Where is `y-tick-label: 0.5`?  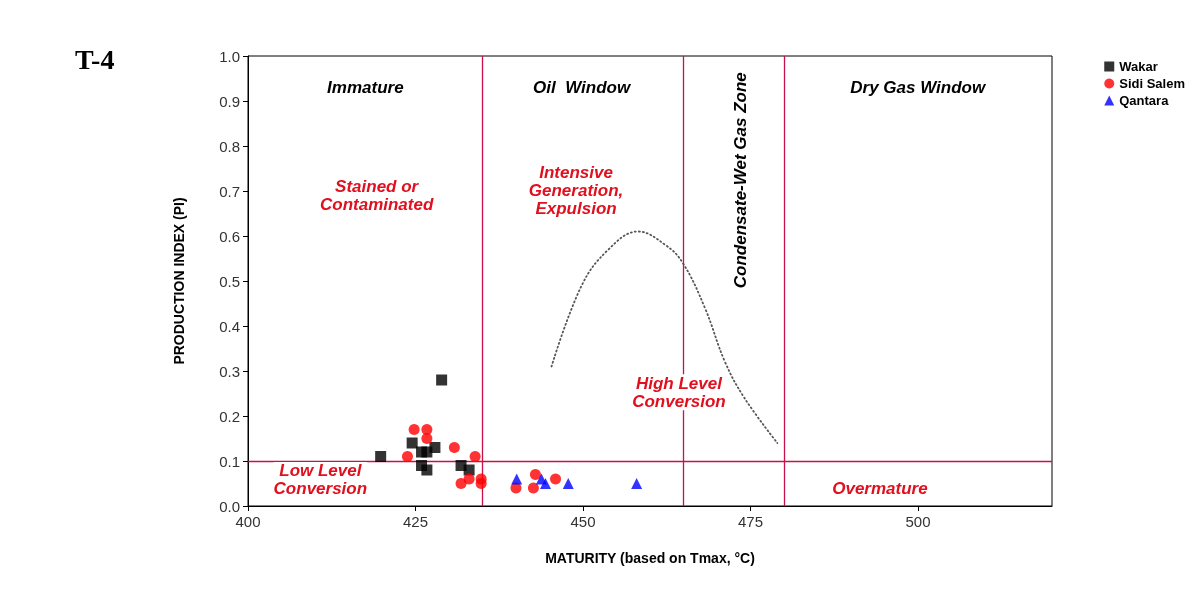
y-tick-label: 0.5 is located at coordinates (229, 281).